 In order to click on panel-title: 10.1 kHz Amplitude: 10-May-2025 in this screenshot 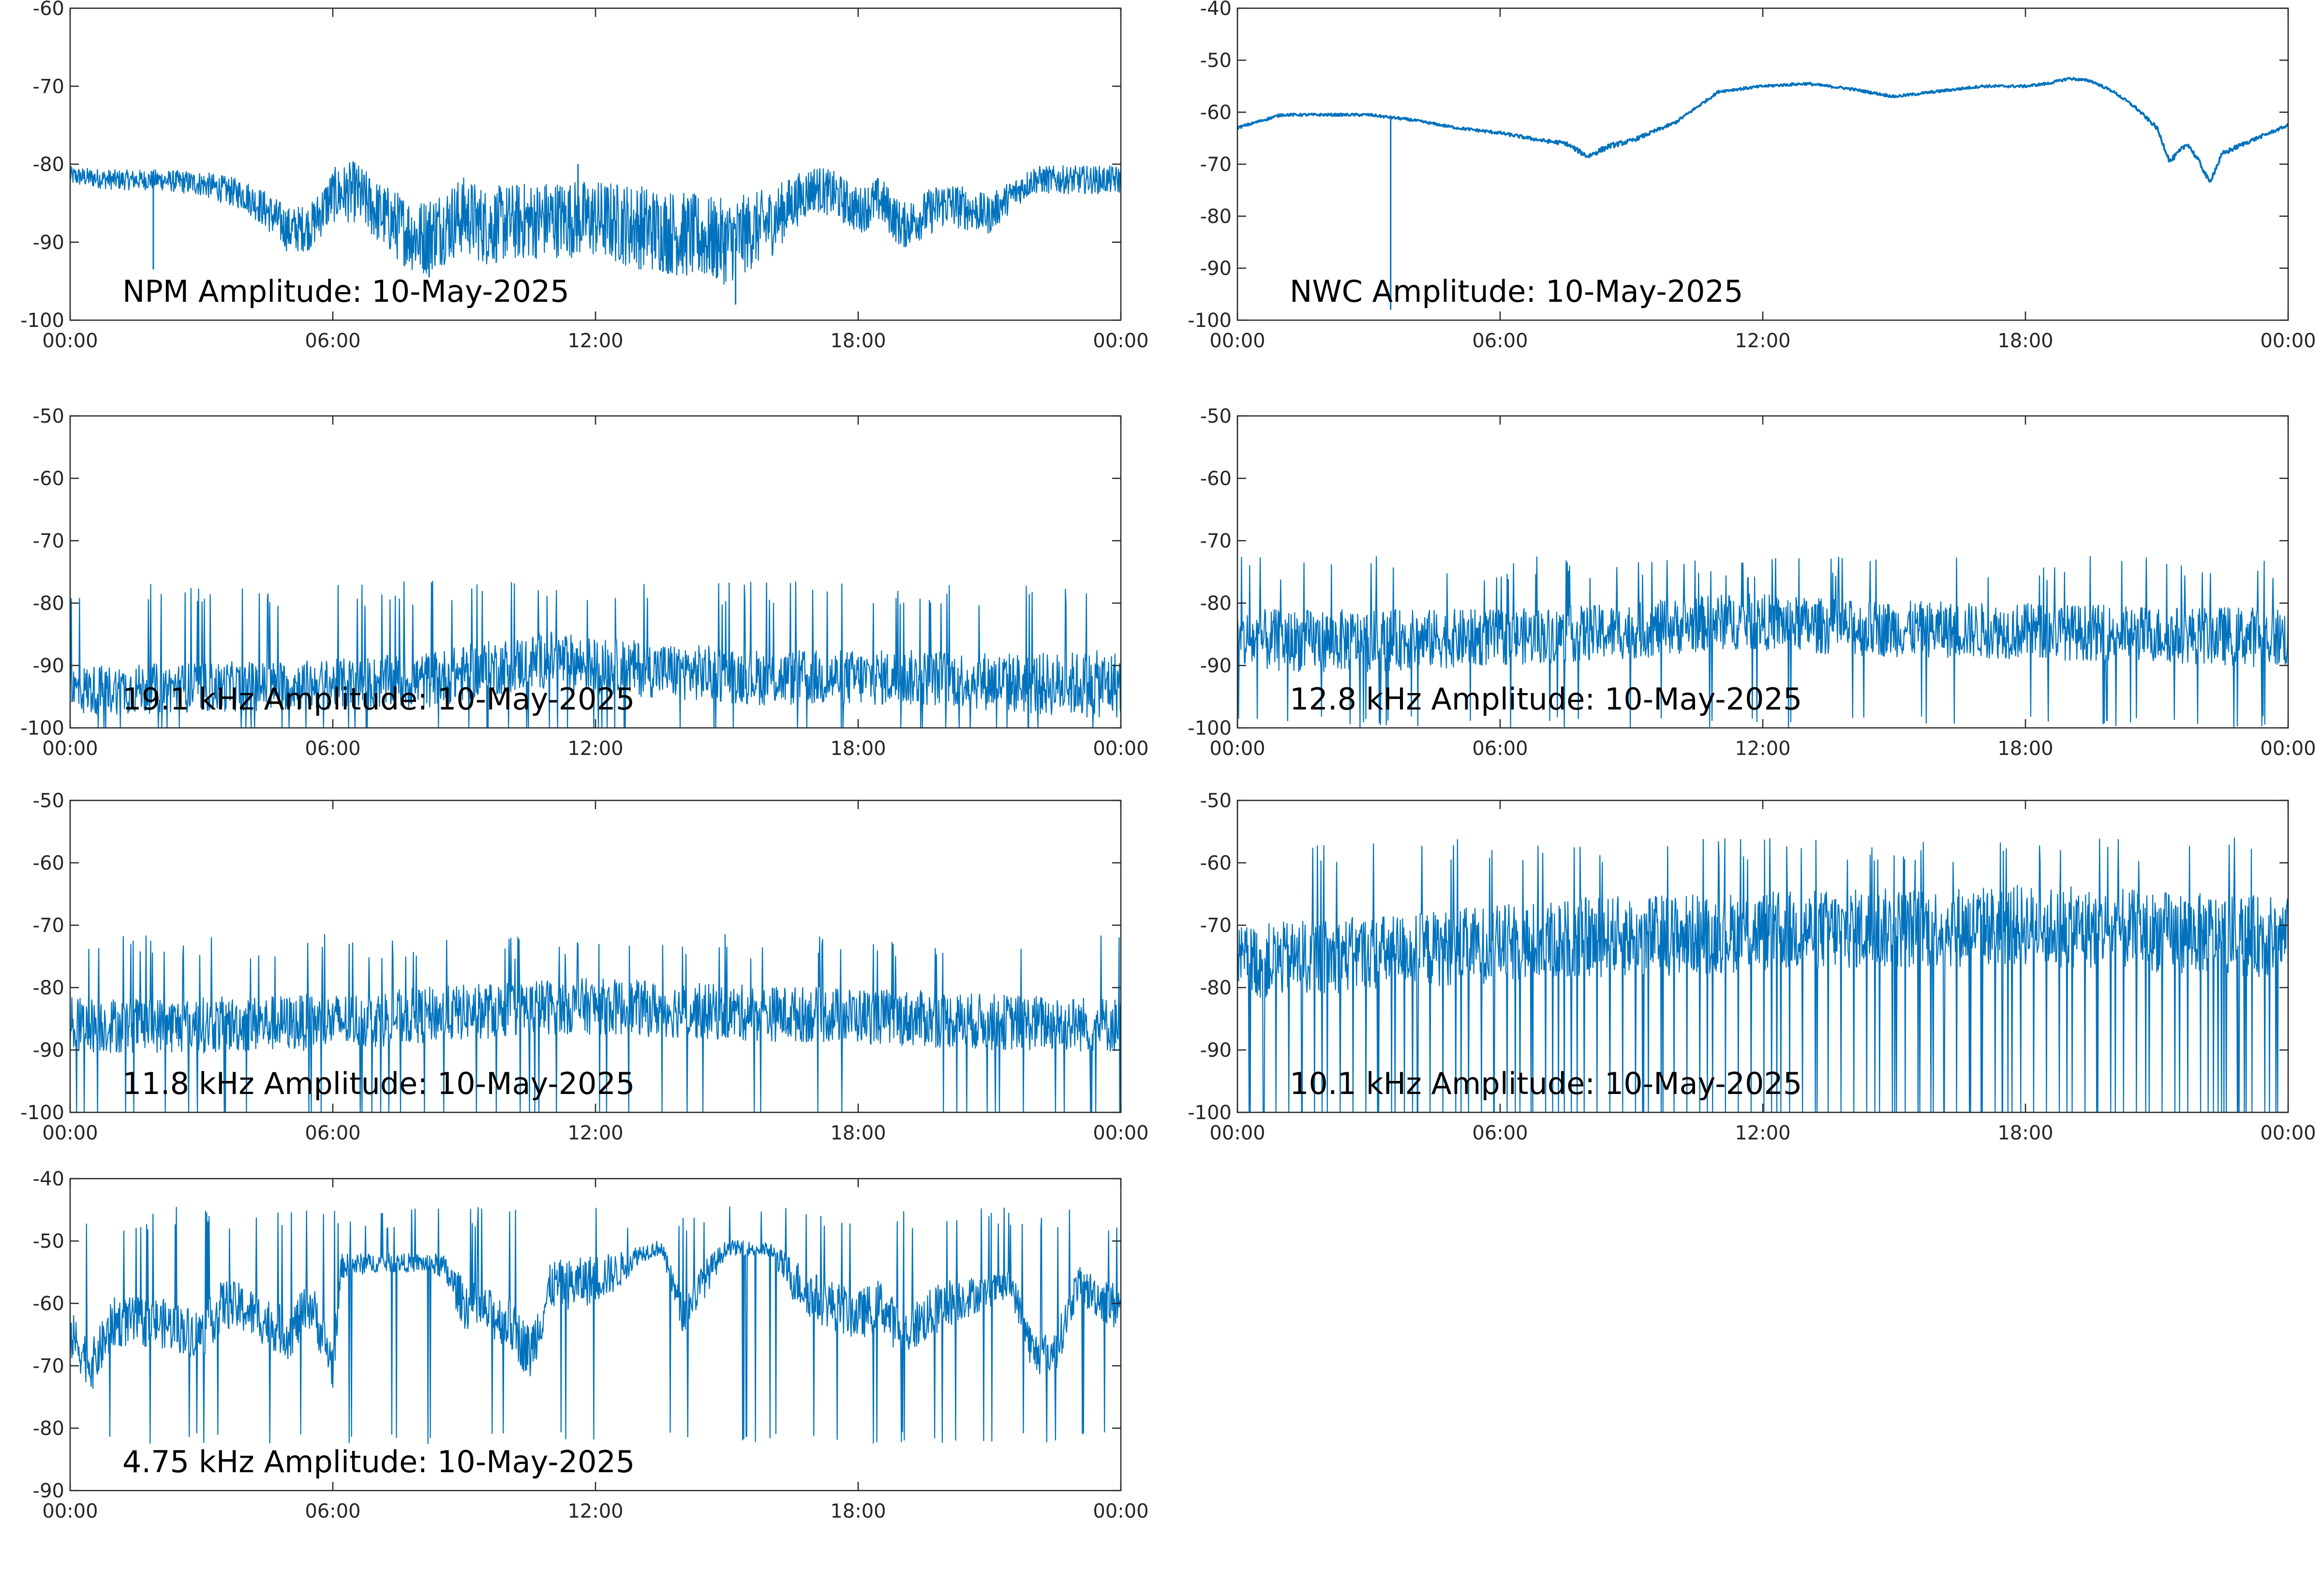, I will do `click(1546, 1083)`.